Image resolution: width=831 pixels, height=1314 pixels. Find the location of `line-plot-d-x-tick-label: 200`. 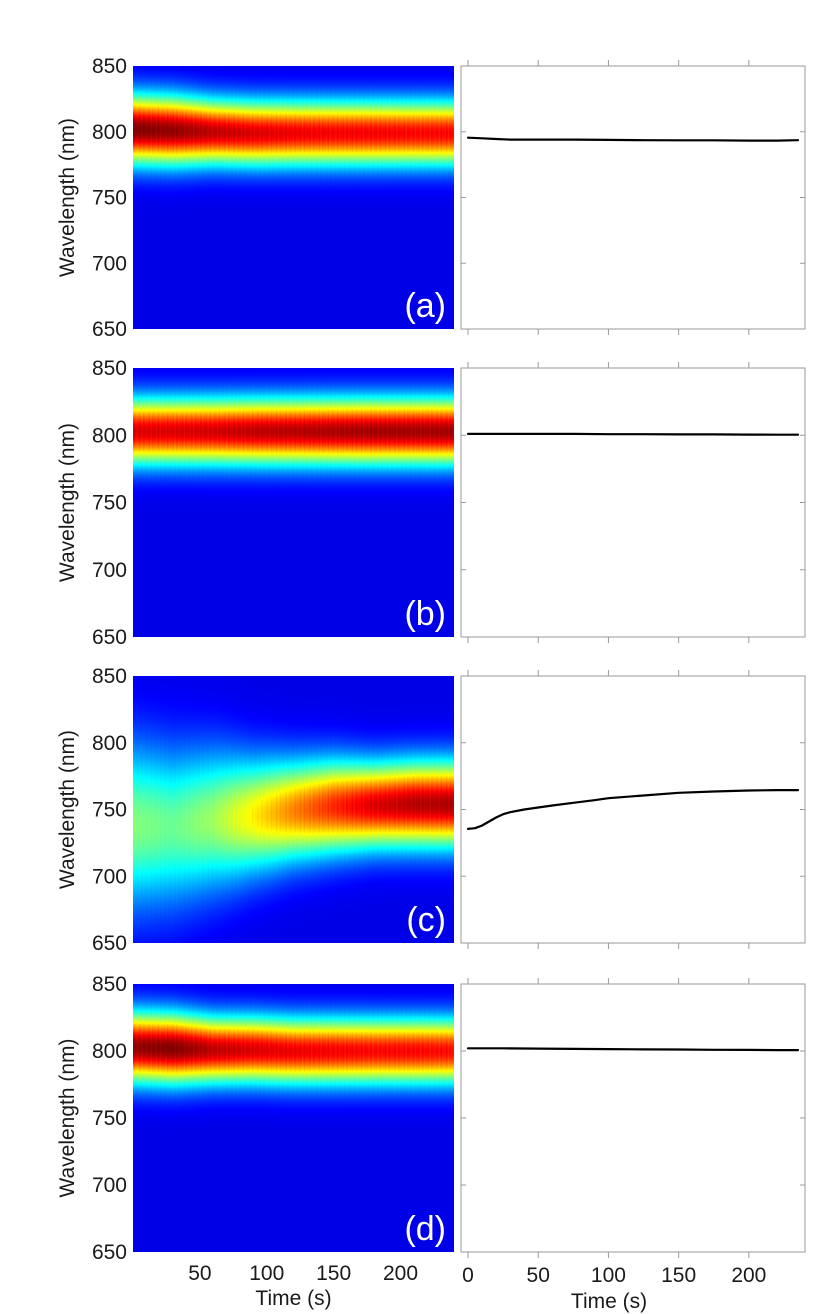

line-plot-d-x-tick-label: 200 is located at coordinates (748, 1275).